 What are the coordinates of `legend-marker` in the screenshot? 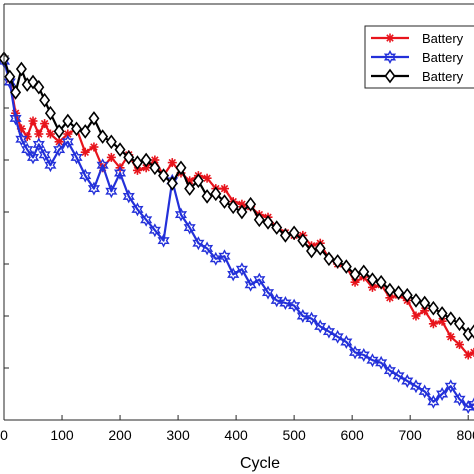 It's located at (390, 76).